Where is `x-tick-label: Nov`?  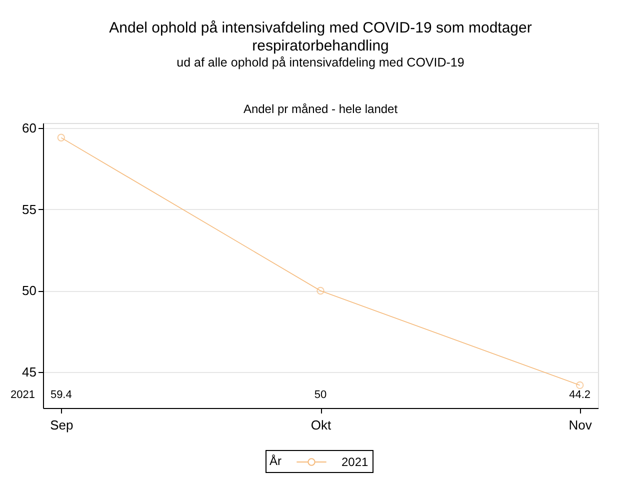
x-tick-label: Nov is located at coordinates (580, 425).